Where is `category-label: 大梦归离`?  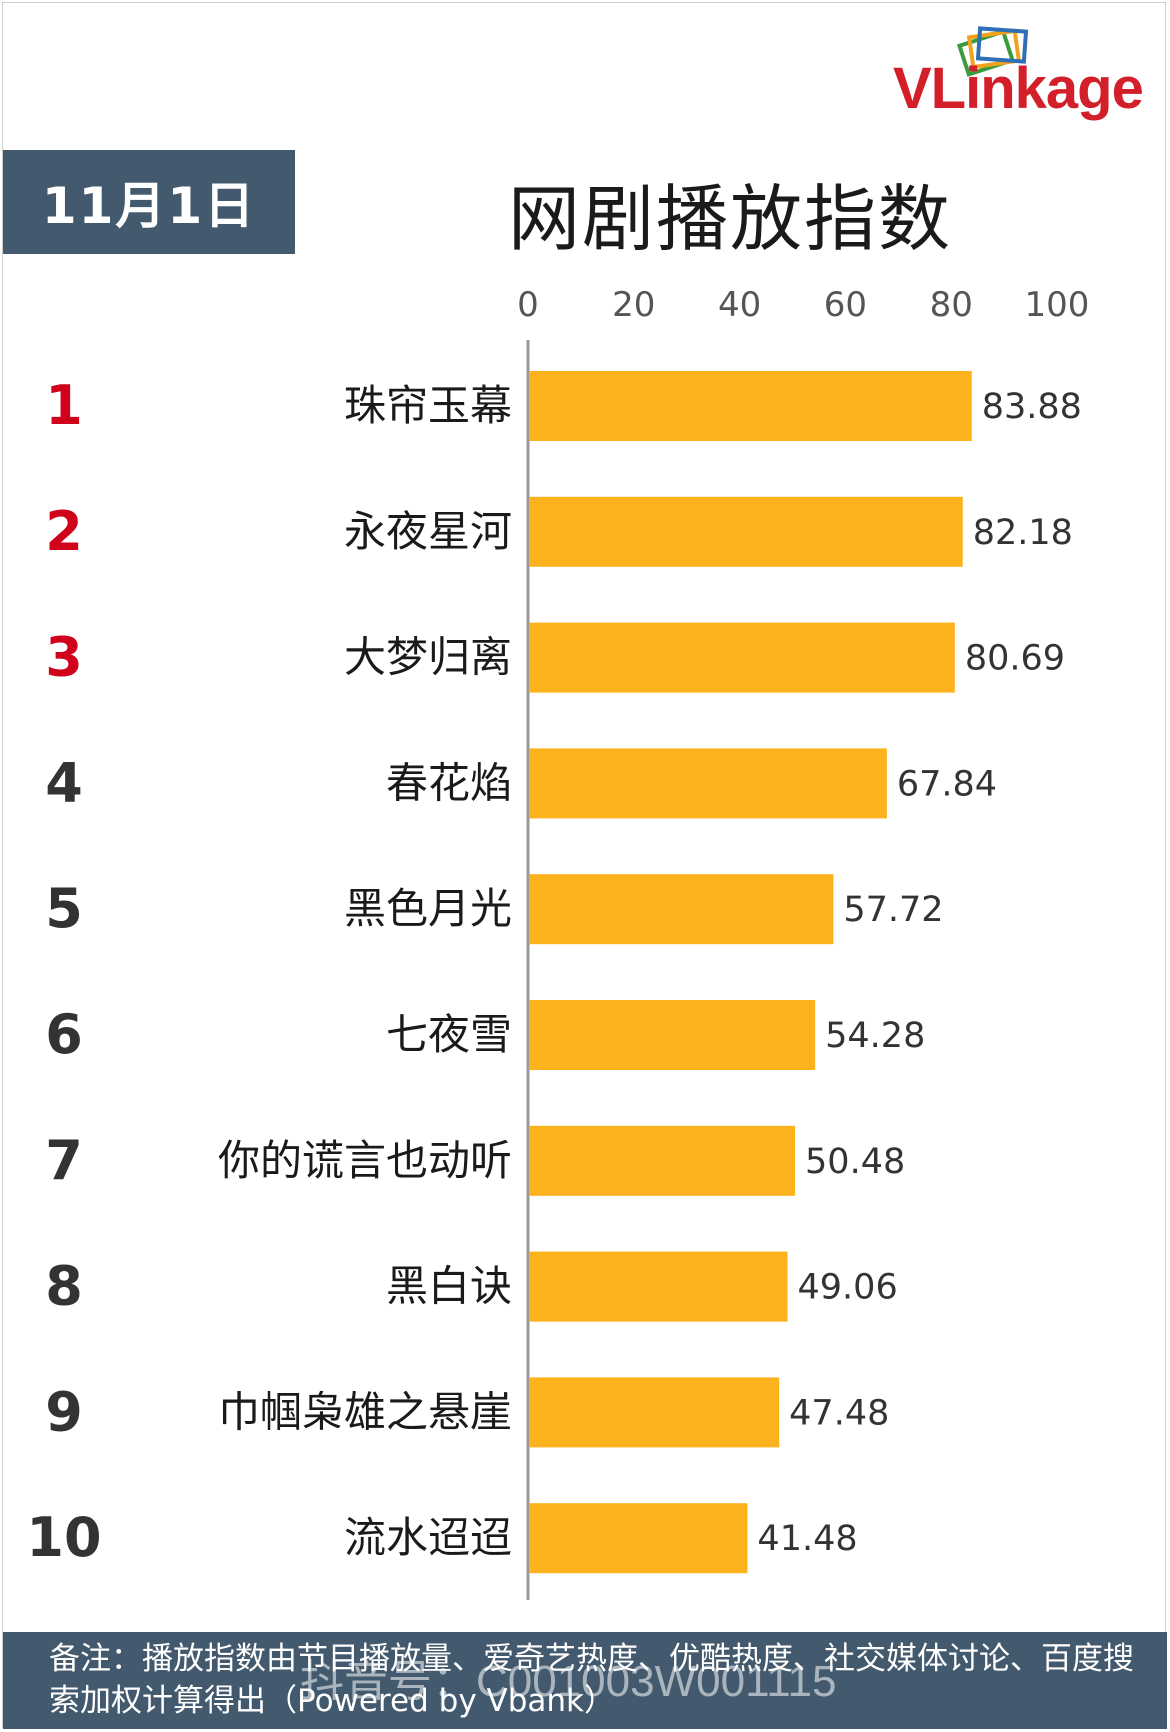
category-label: 大梦归离 is located at coordinates (428, 657).